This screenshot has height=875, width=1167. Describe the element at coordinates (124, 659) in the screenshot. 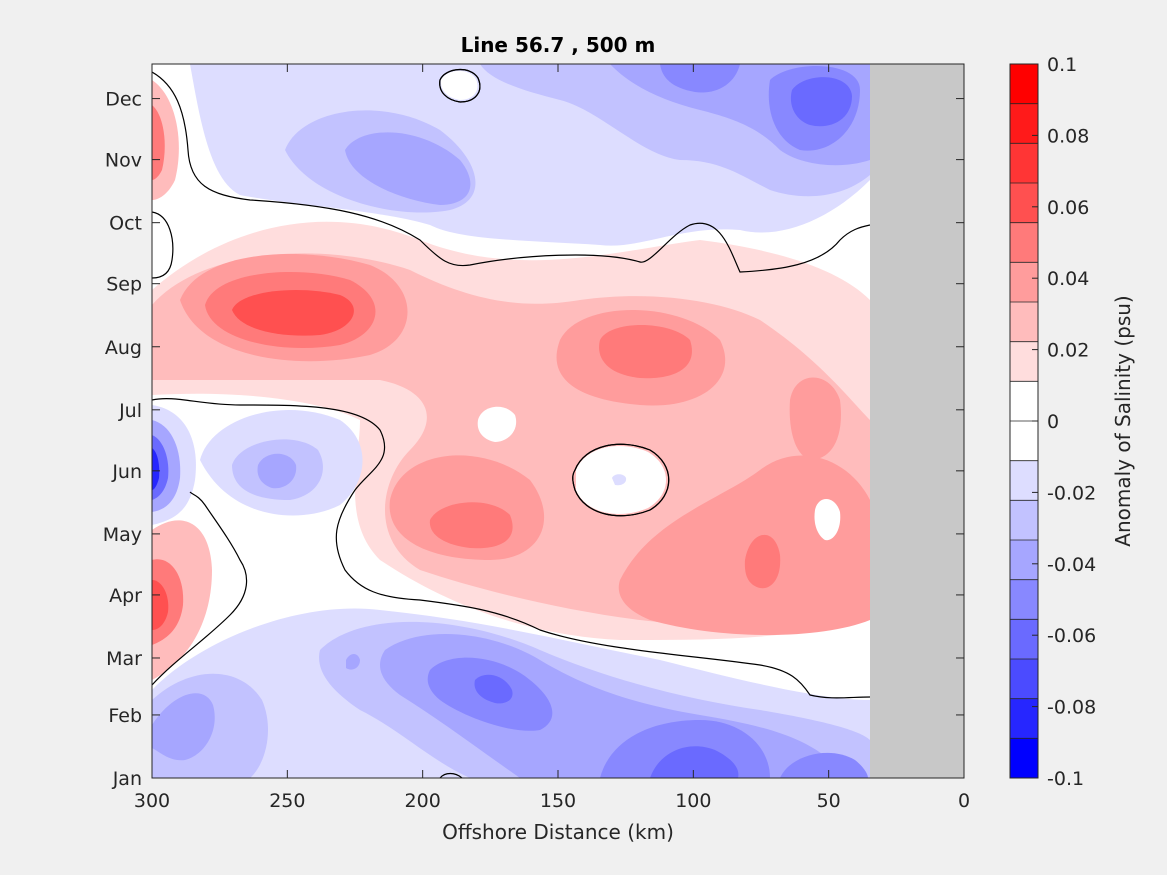

I see `y-tick-label-mar: Mar` at that location.